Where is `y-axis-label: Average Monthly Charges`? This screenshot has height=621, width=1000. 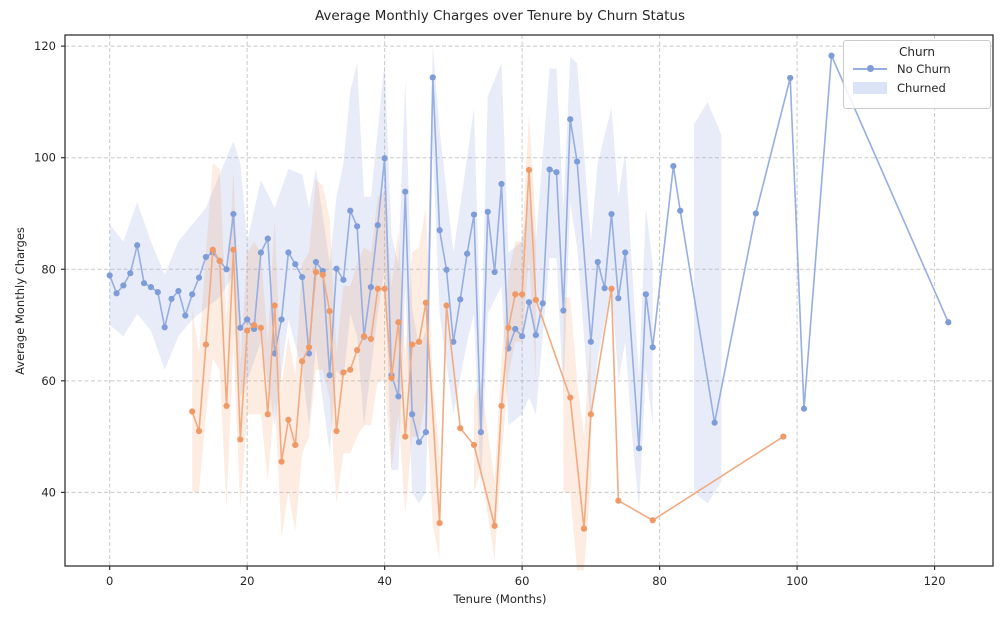 y-axis-label: Average Monthly Charges is located at coordinates (20, 301).